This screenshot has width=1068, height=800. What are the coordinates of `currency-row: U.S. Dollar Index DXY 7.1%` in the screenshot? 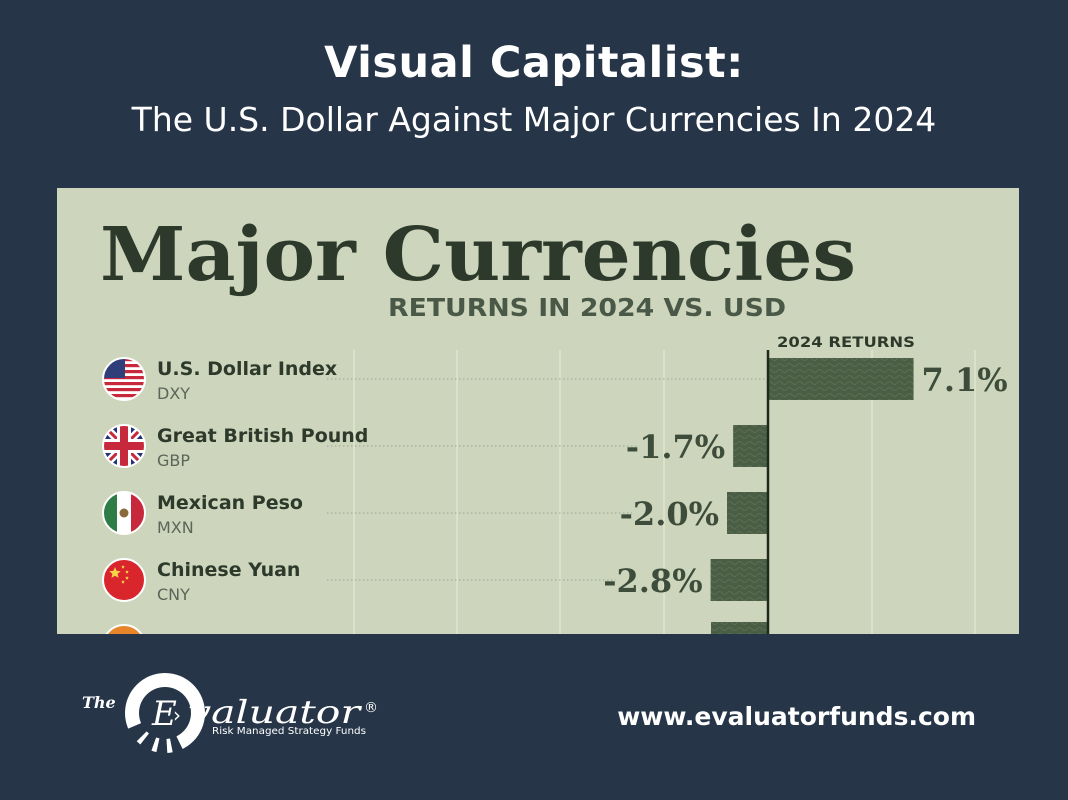 It's located at (555, 380).